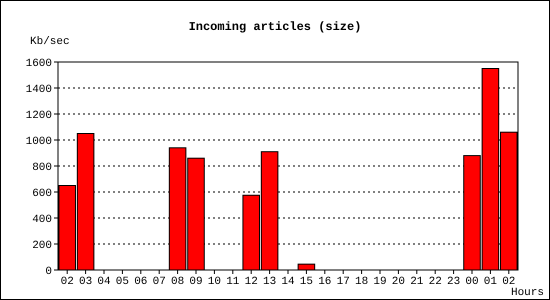  What do you see at coordinates (380, 282) in the screenshot?
I see `x-tick-label: 19` at bounding box center [380, 282].